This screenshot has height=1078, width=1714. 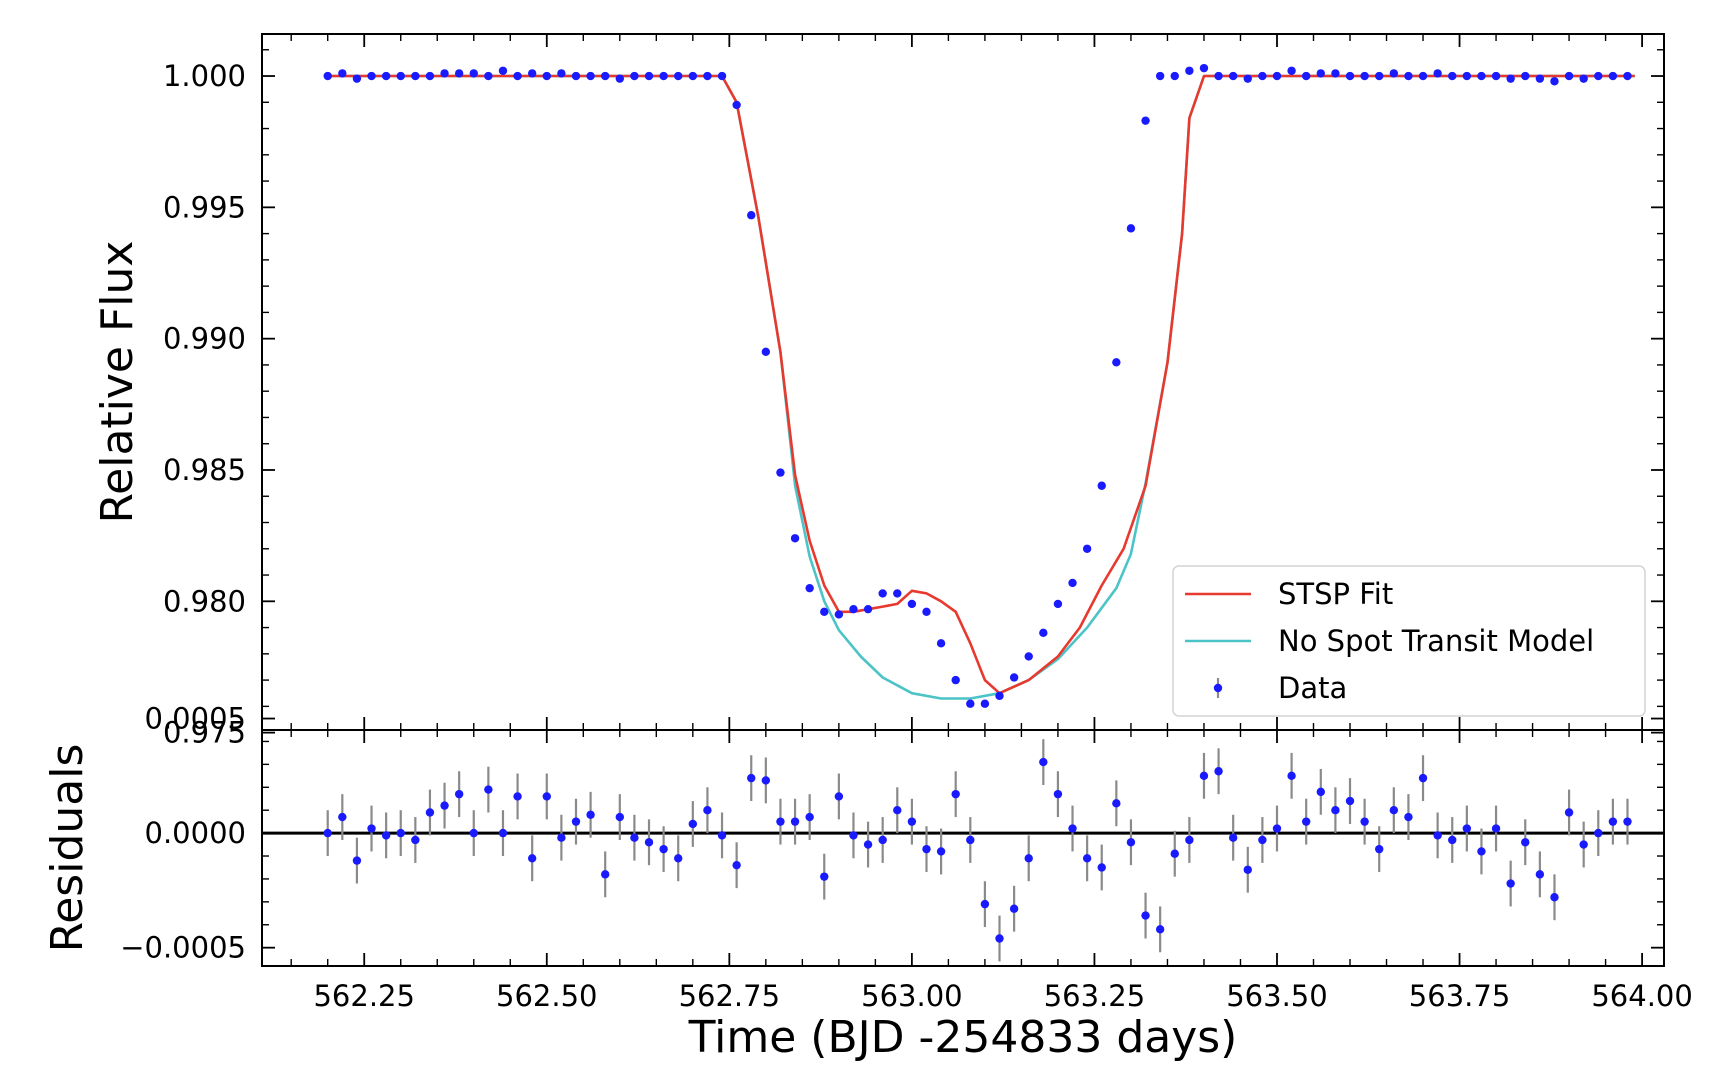 I want to click on legend-label: STSP Fit, so click(x=1335, y=594).